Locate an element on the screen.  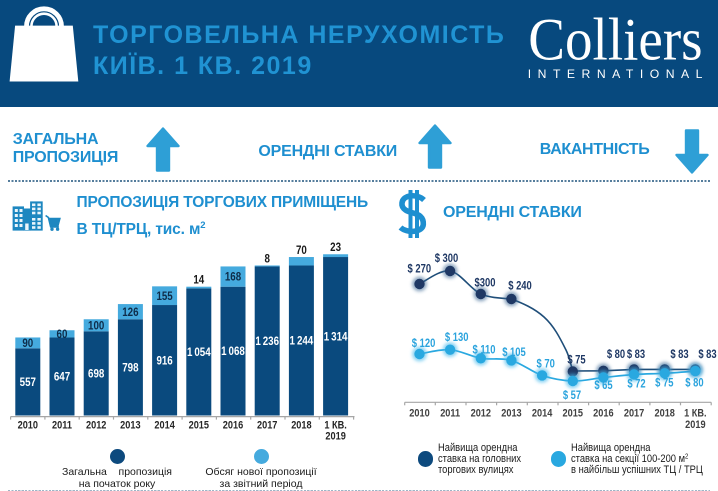
svg-text: $ 270 is located at coordinates (420, 269).